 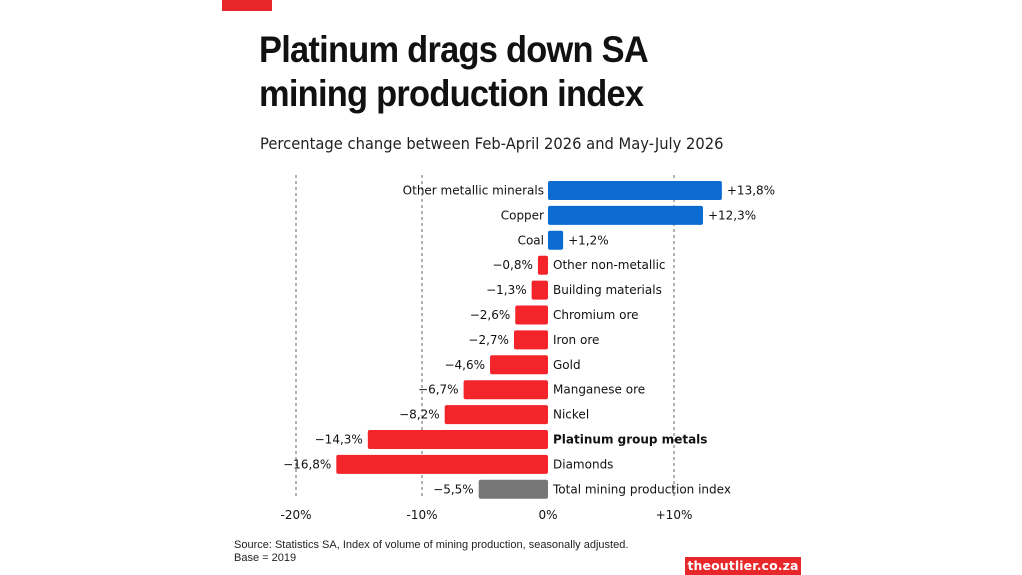 What do you see at coordinates (571, 415) in the screenshot?
I see `category-label: Nickel` at bounding box center [571, 415].